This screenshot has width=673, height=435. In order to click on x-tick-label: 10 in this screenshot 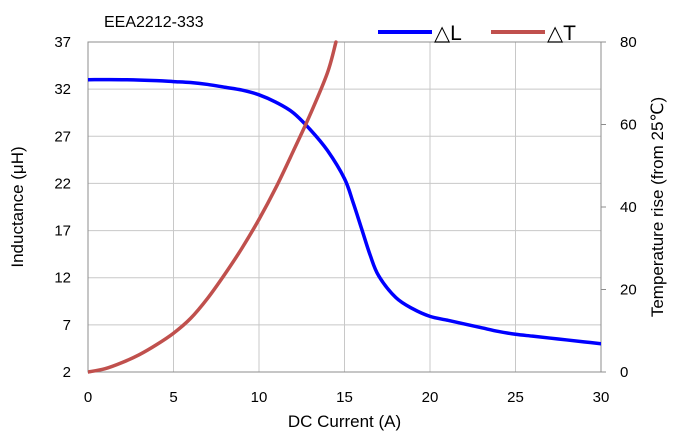, I will do `click(259, 397)`.